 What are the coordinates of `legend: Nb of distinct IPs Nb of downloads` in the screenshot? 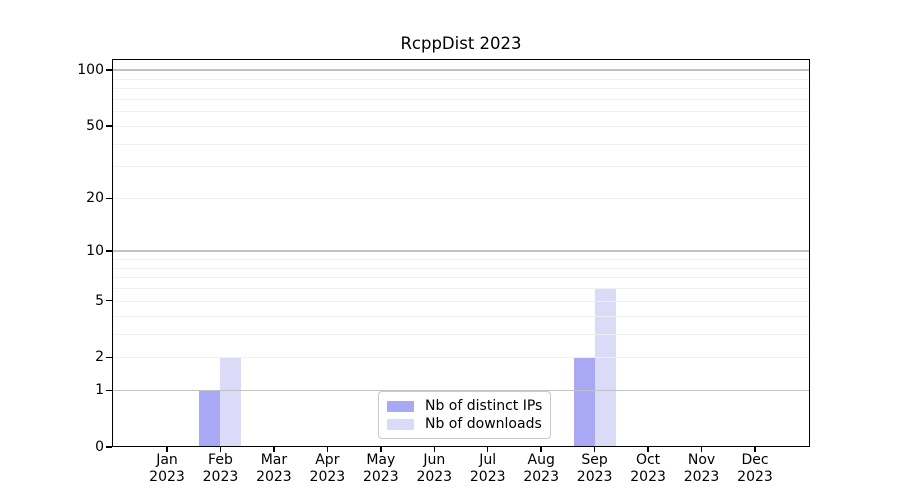 It's located at (465, 415).